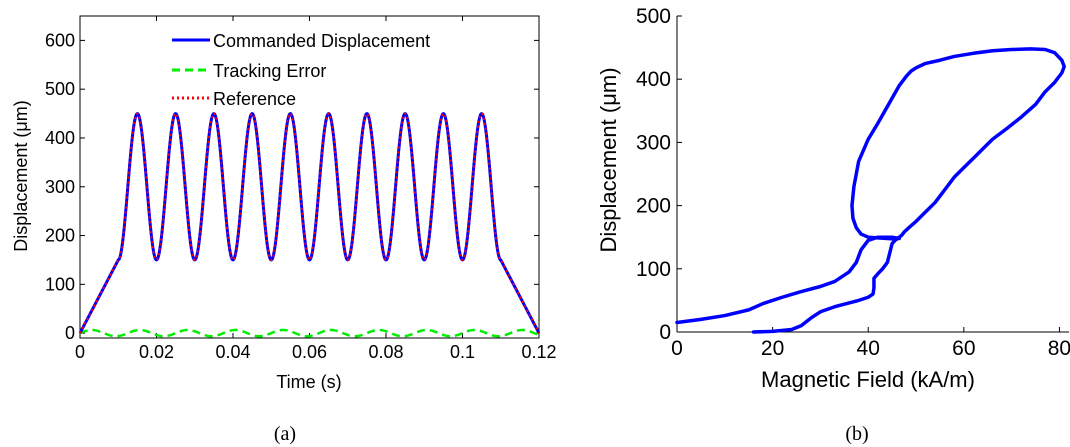 This screenshot has height=447, width=1070. What do you see at coordinates (321, 41) in the screenshot?
I see `legend-commanded-label: Commanded Displacement` at bounding box center [321, 41].